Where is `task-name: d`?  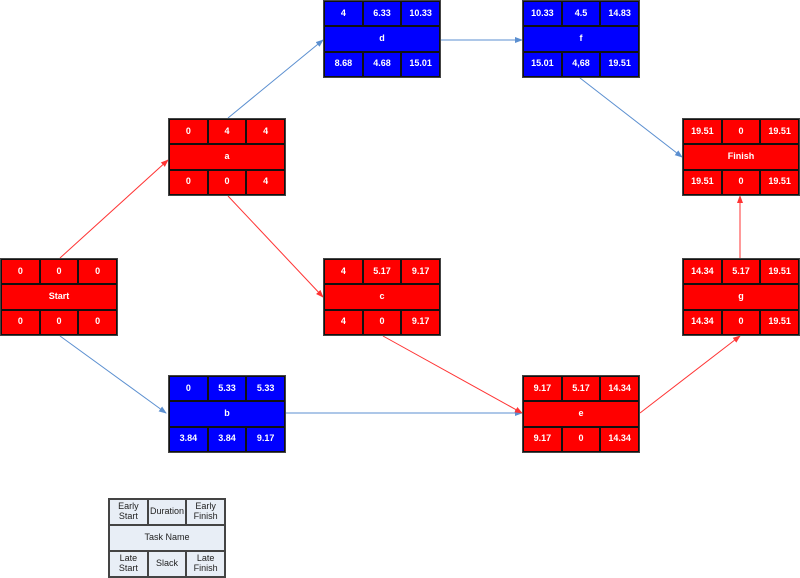
task-name: d is located at coordinates (382, 39).